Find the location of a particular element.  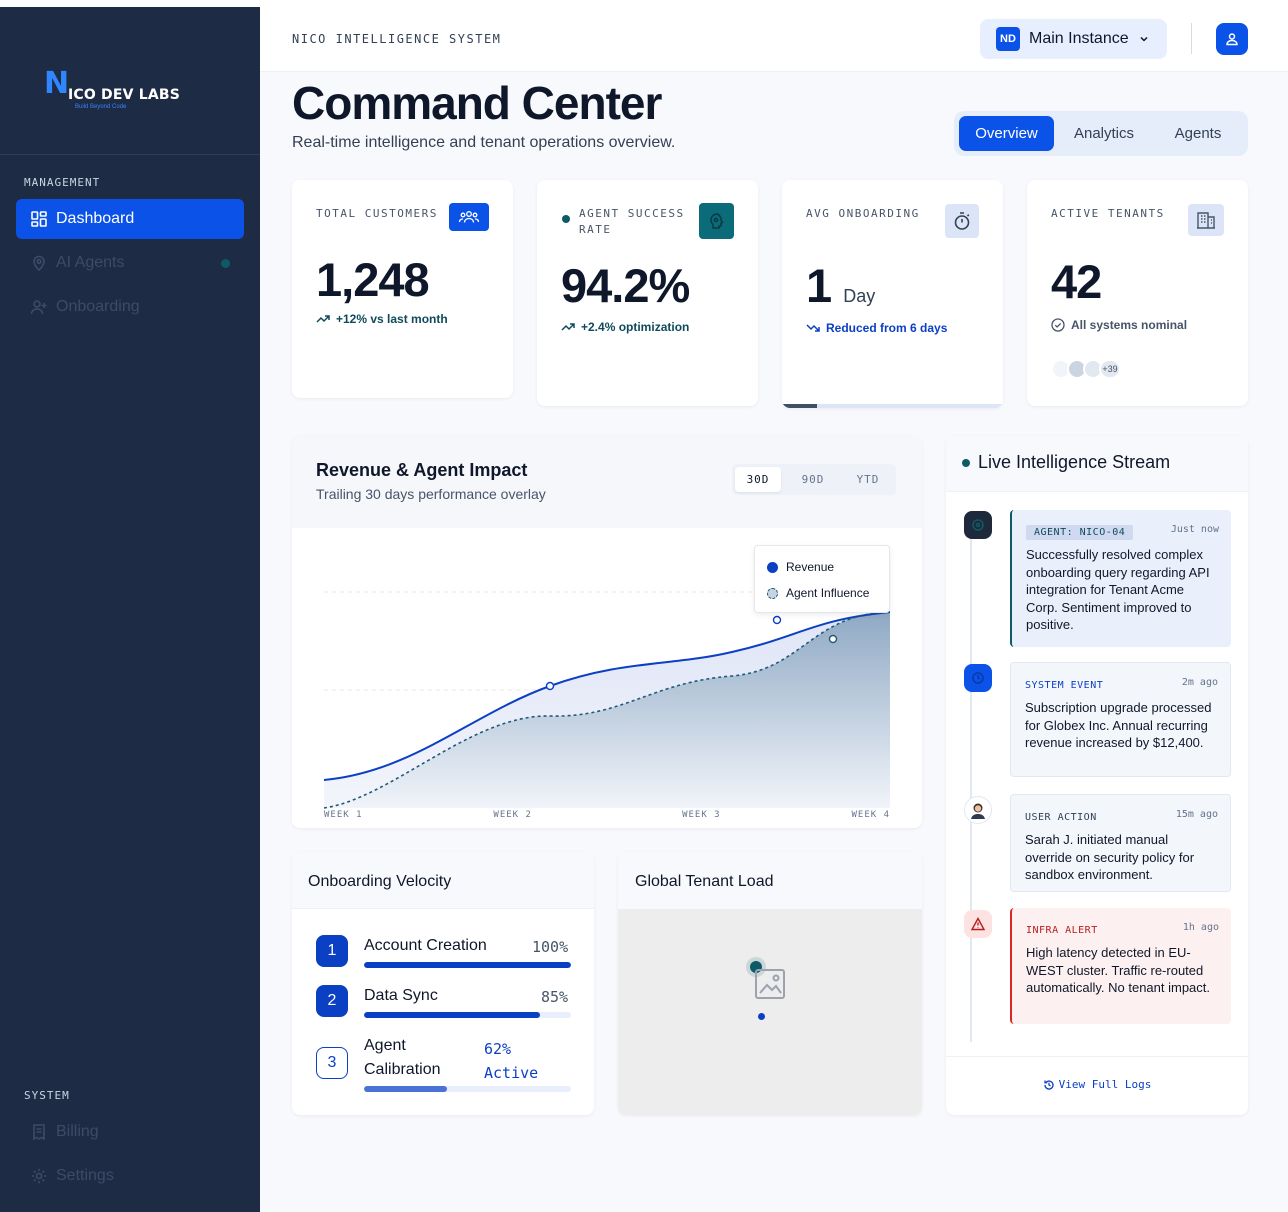

stat-trend: +12% vs last month is located at coordinates (382, 319).